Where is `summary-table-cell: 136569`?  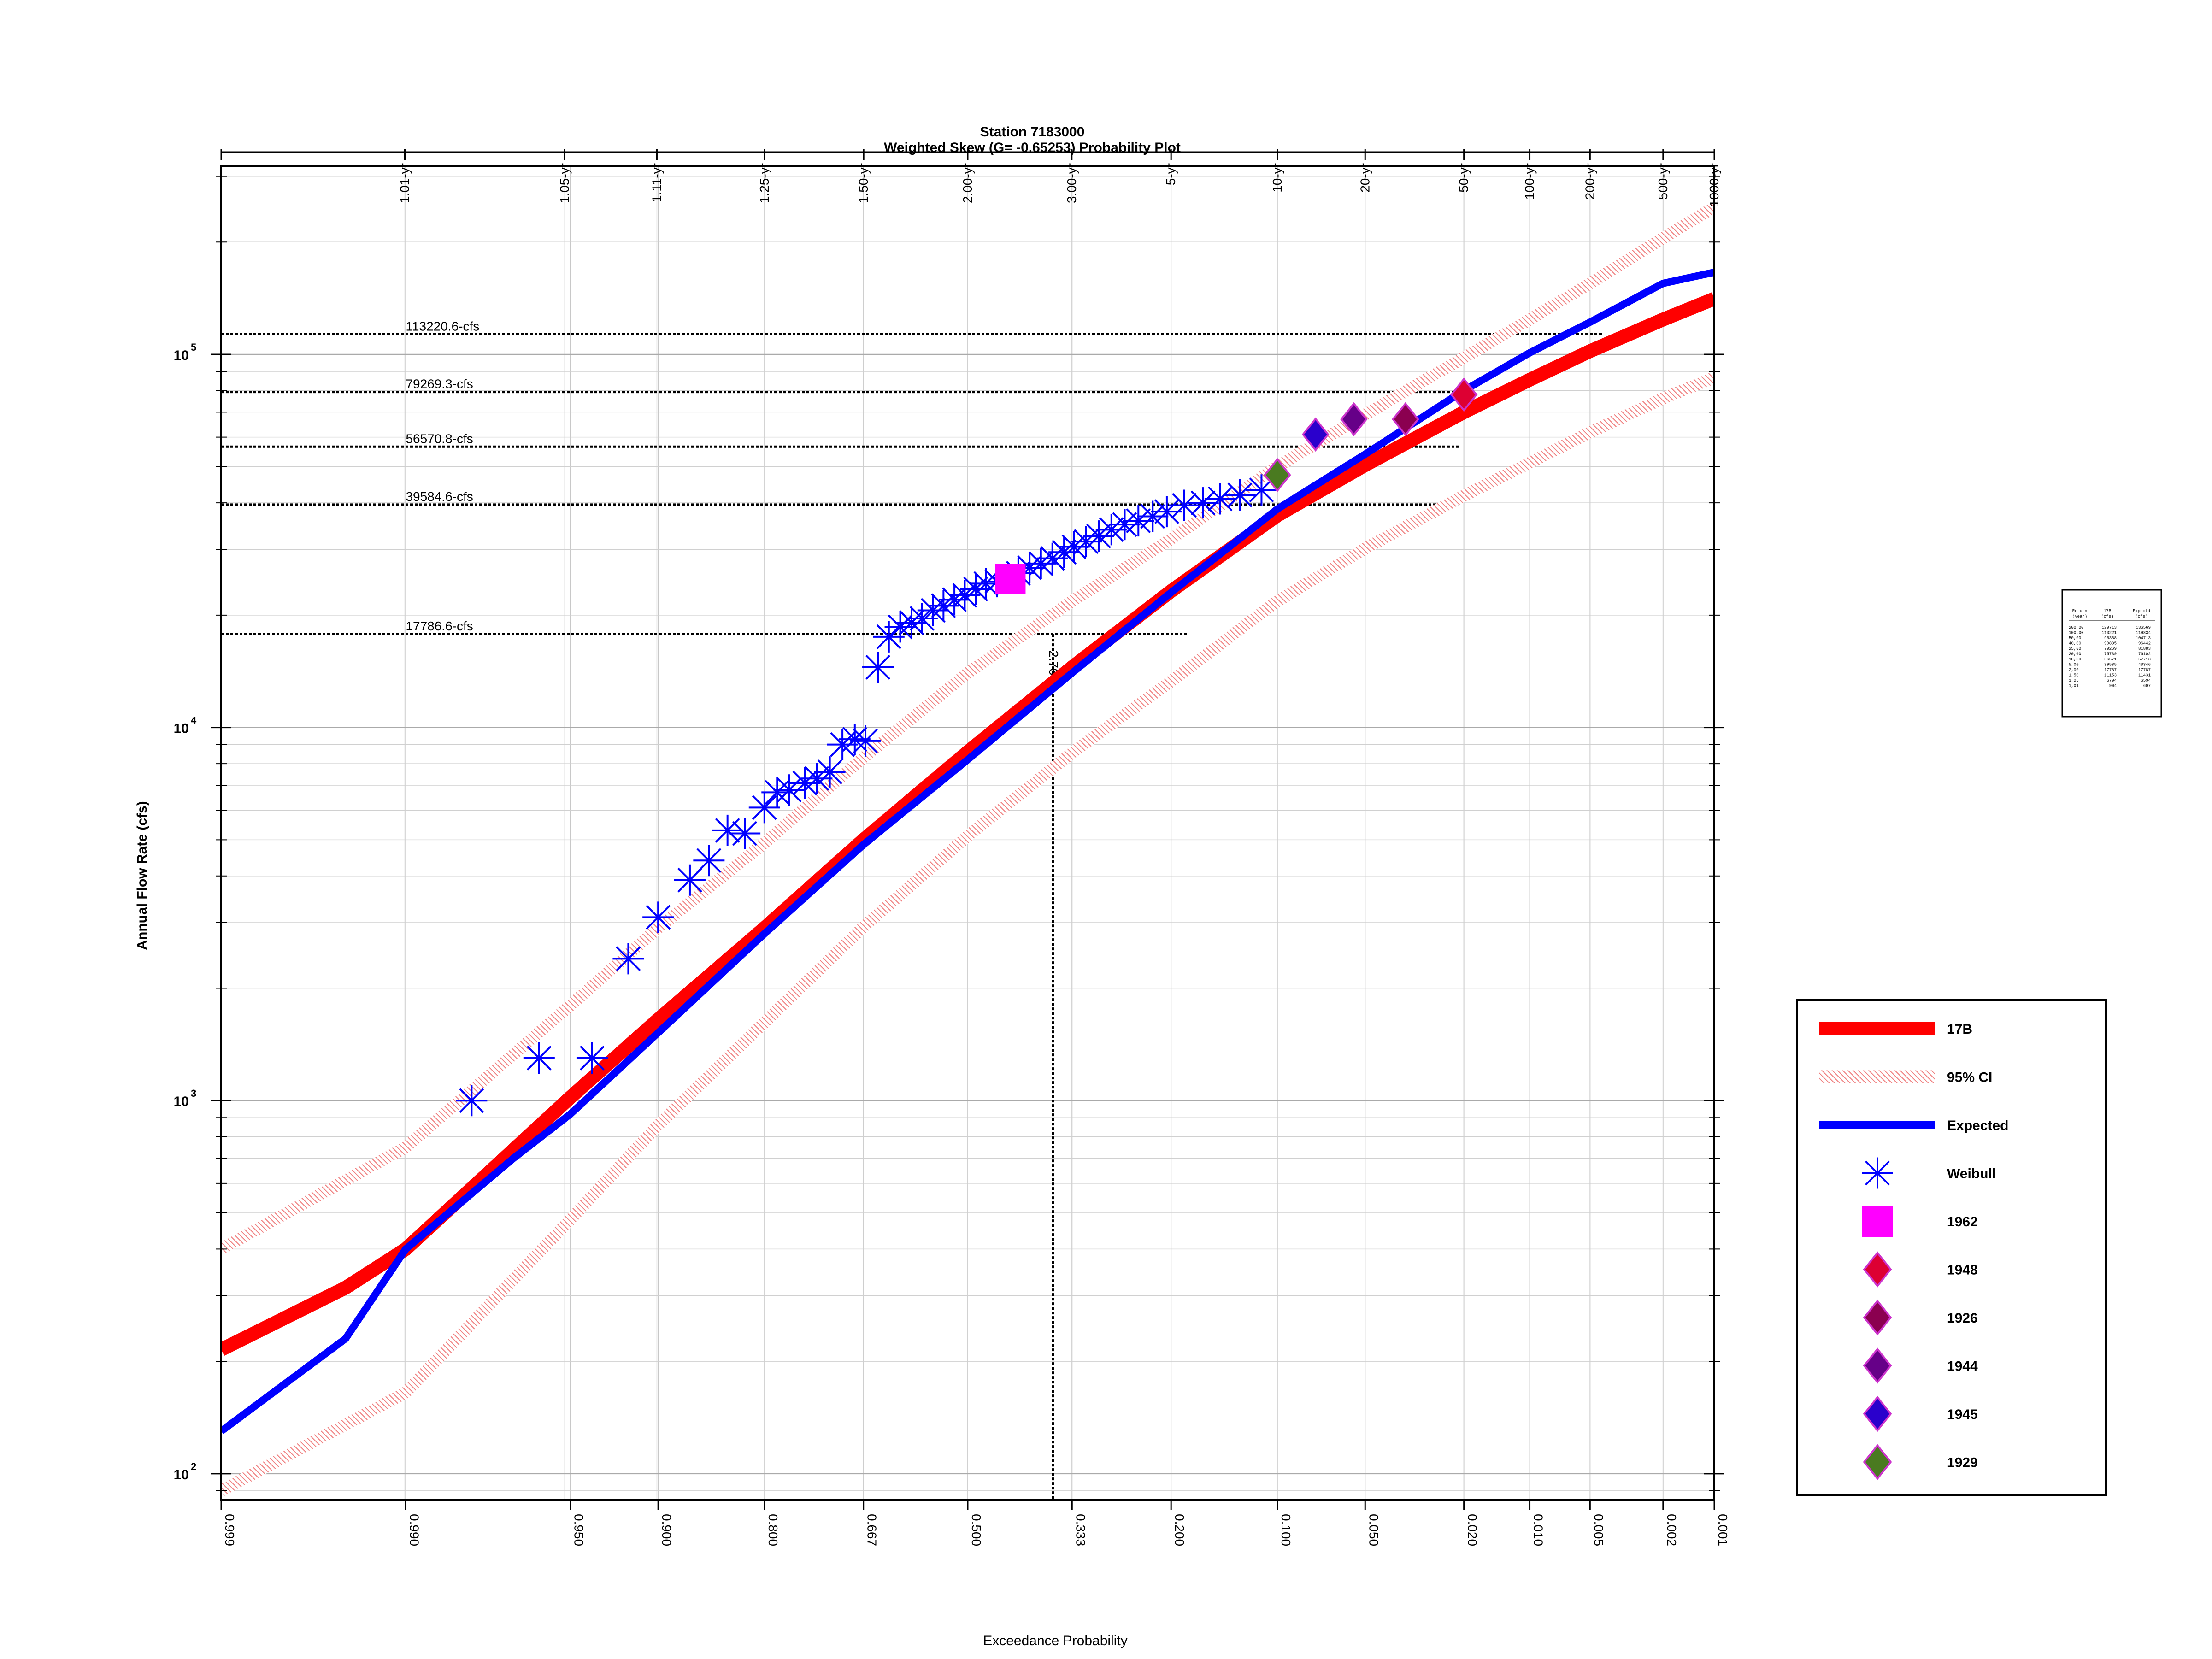 summary-table-cell: 136569 is located at coordinates (2143, 627).